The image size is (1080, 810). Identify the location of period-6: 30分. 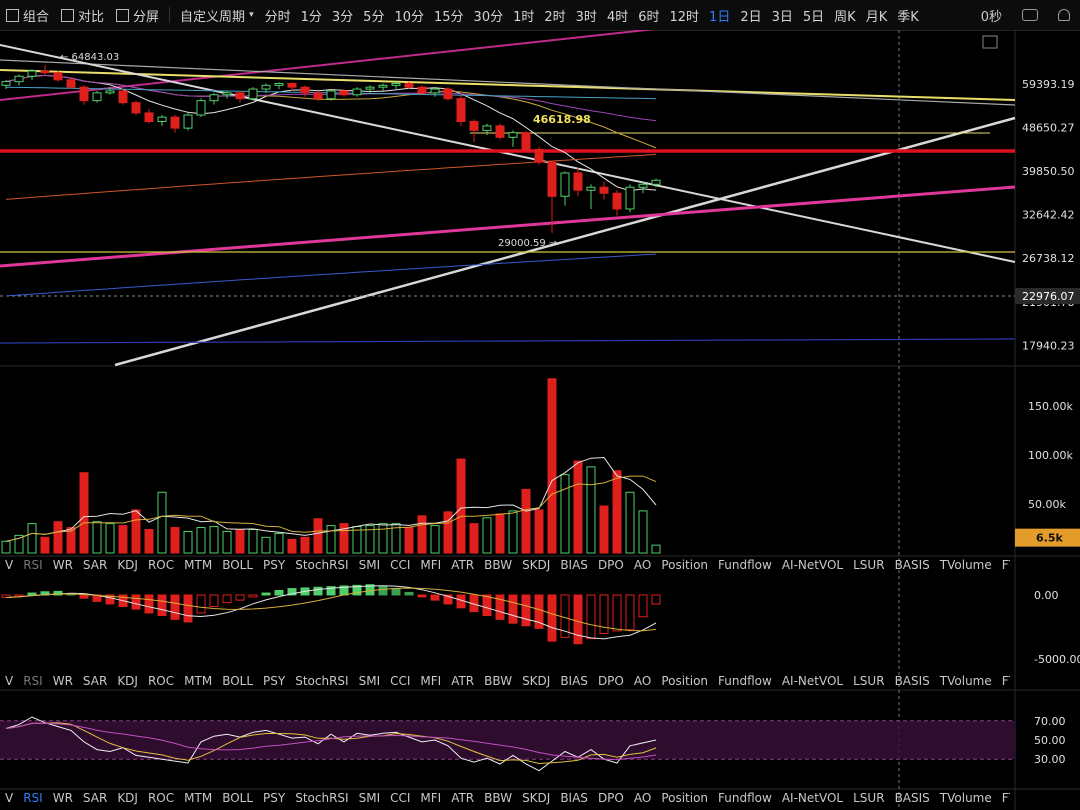
(488, 17).